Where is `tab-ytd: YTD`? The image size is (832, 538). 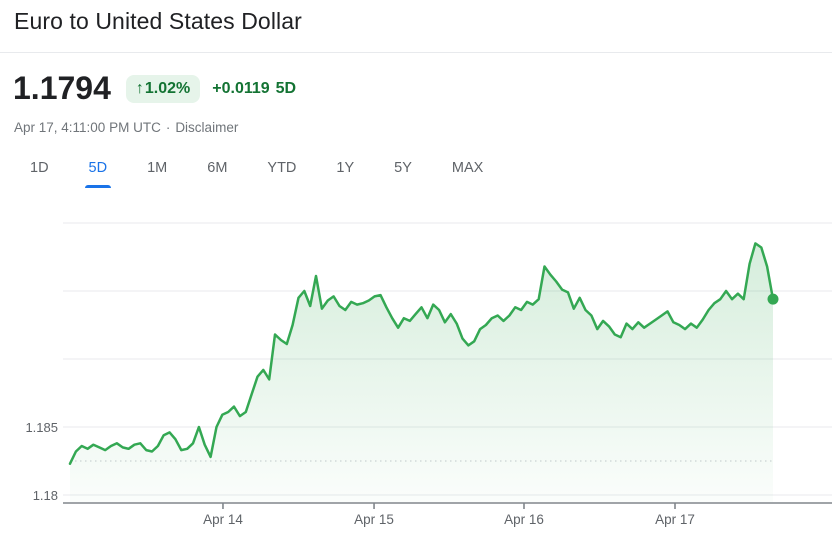
tab-ytd: YTD is located at coordinates (282, 168).